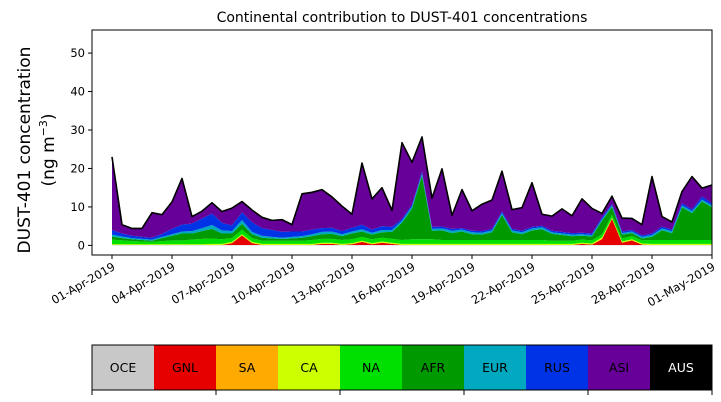  I want to click on legend-swatch-sa, so click(247, 367).